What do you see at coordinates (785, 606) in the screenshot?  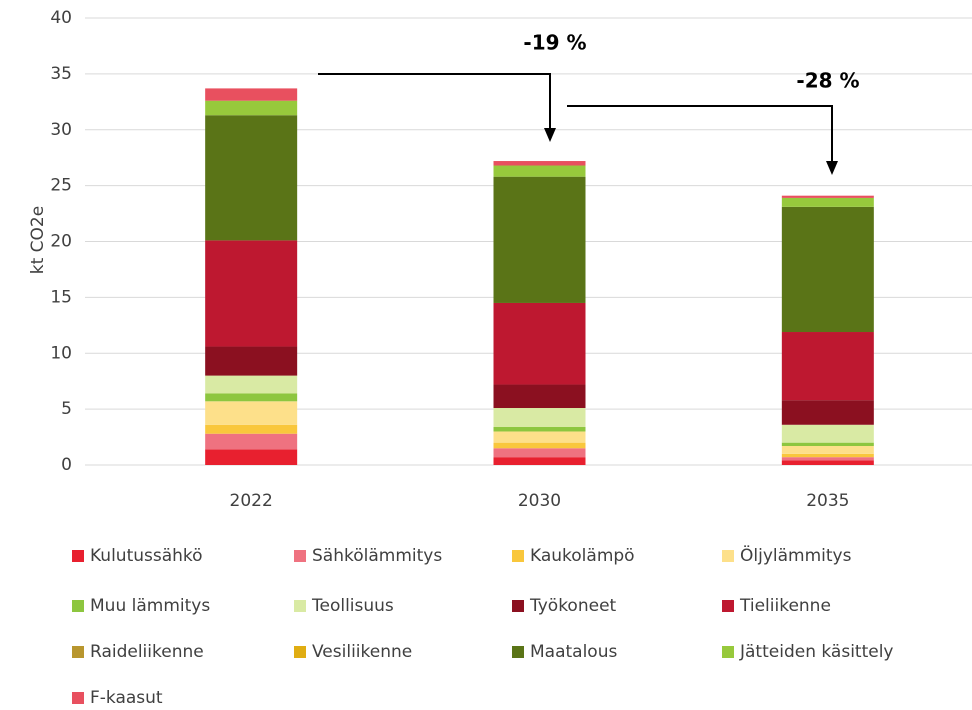 I see `legend-label: Tieliikenne` at bounding box center [785, 606].